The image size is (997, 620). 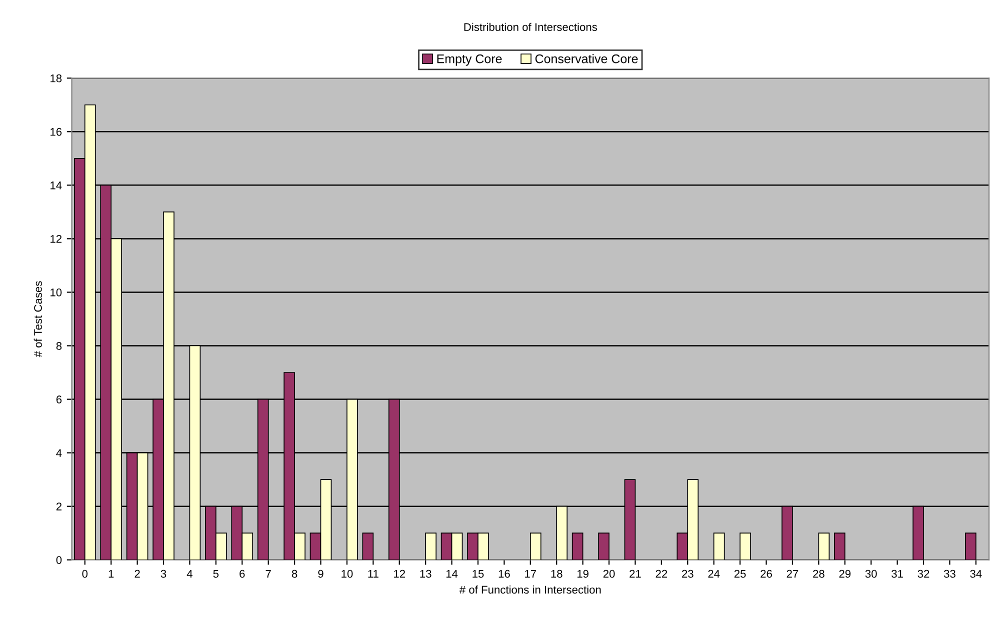 I want to click on x-tick-label: 22, so click(x=662, y=574).